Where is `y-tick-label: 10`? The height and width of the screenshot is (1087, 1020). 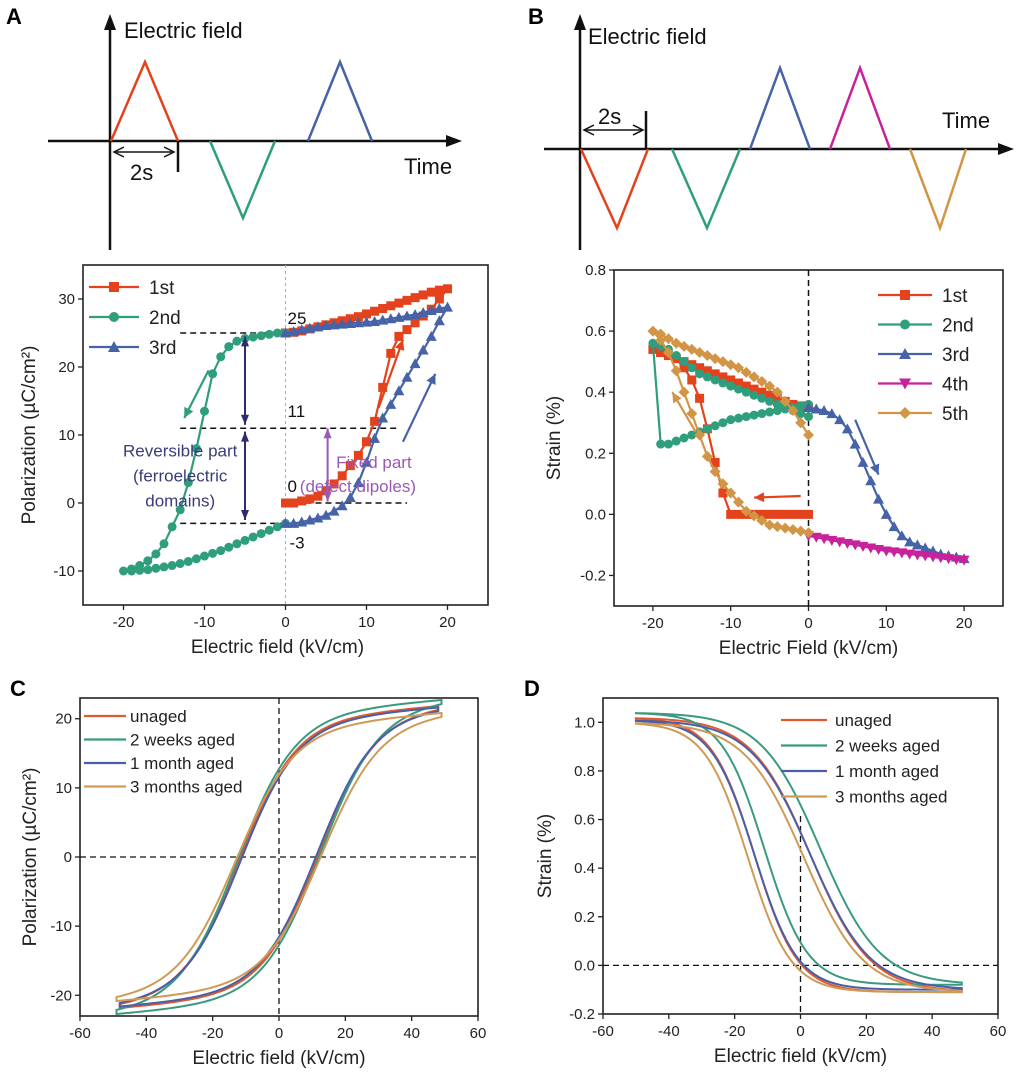
y-tick-label: 10 is located at coordinates (66, 435).